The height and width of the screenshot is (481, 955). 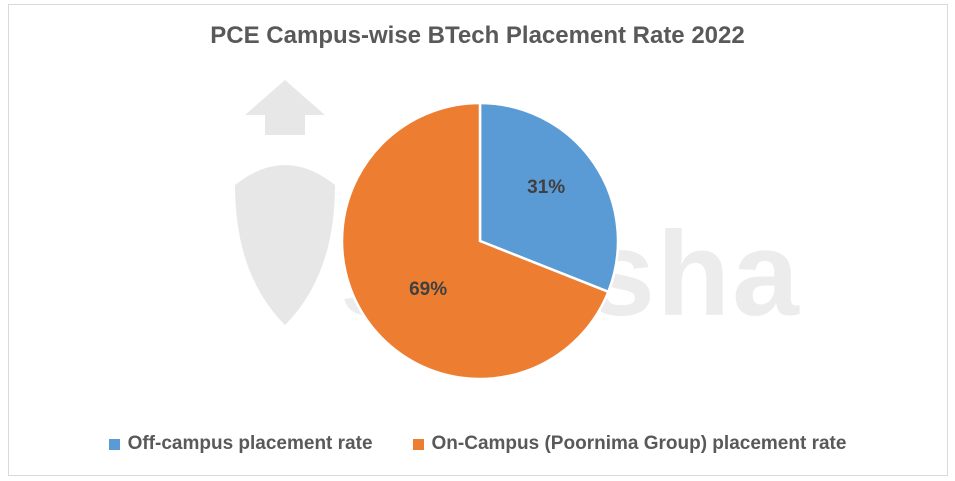 I want to click on data-label-0: 31%, so click(x=546, y=187).